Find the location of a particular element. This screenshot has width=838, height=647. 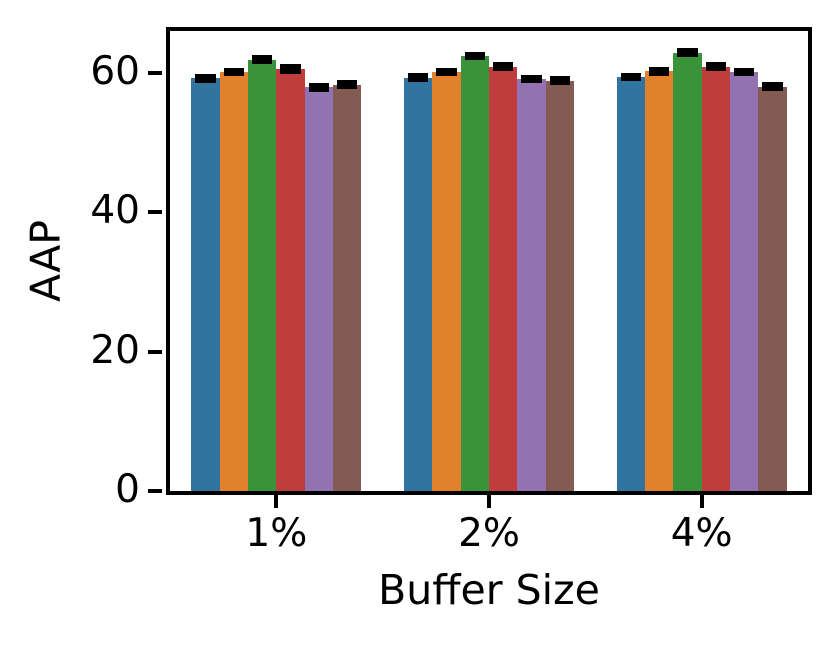

bar-2%-series3 is located at coordinates (474, 273).